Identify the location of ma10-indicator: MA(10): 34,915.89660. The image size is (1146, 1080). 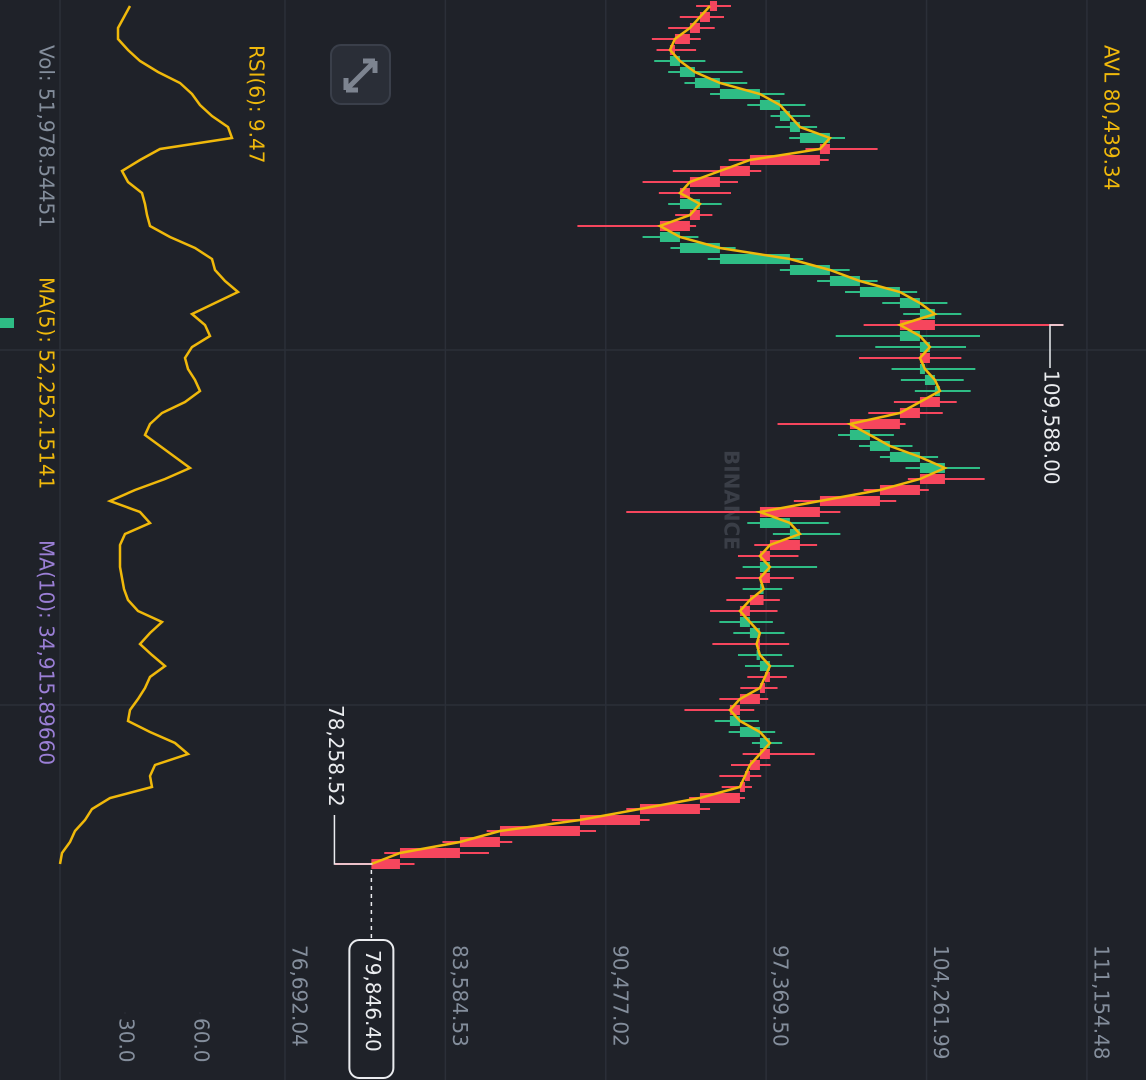
(47, 652).